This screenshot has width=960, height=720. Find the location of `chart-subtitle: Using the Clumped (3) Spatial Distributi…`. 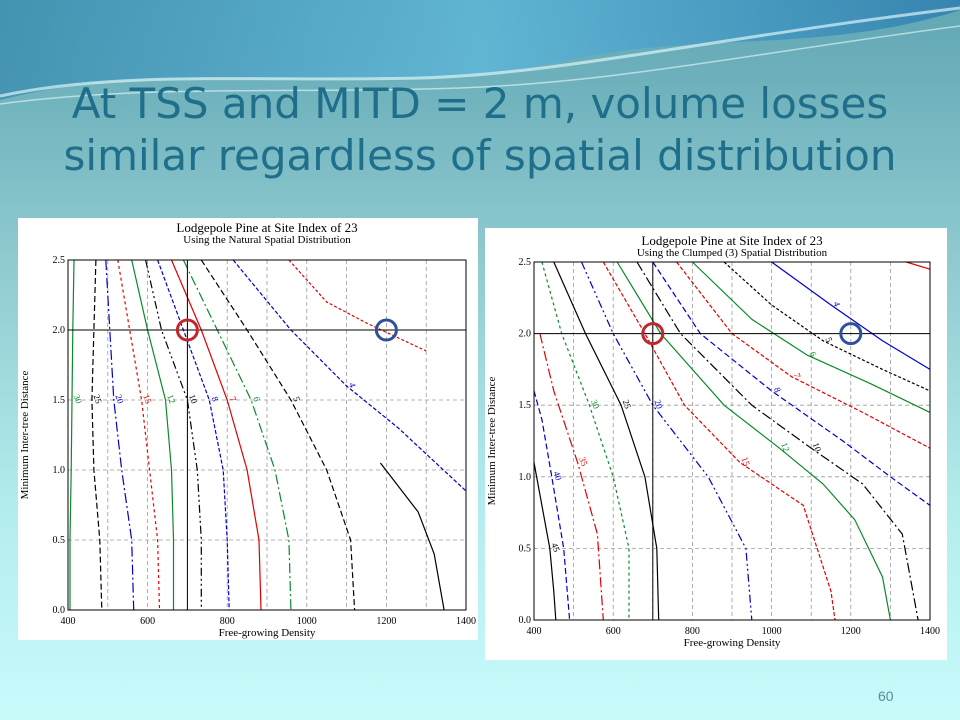

chart-subtitle: Using the Clumped (3) Spatial Distributi… is located at coordinates (732, 253).